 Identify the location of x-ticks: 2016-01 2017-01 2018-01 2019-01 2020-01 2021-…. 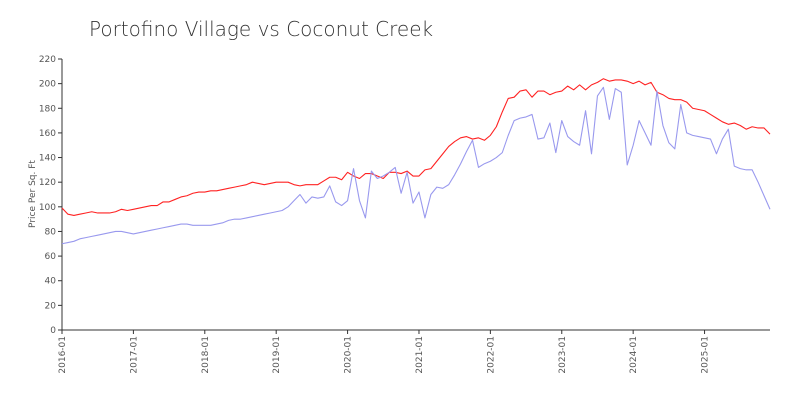
(384, 352).